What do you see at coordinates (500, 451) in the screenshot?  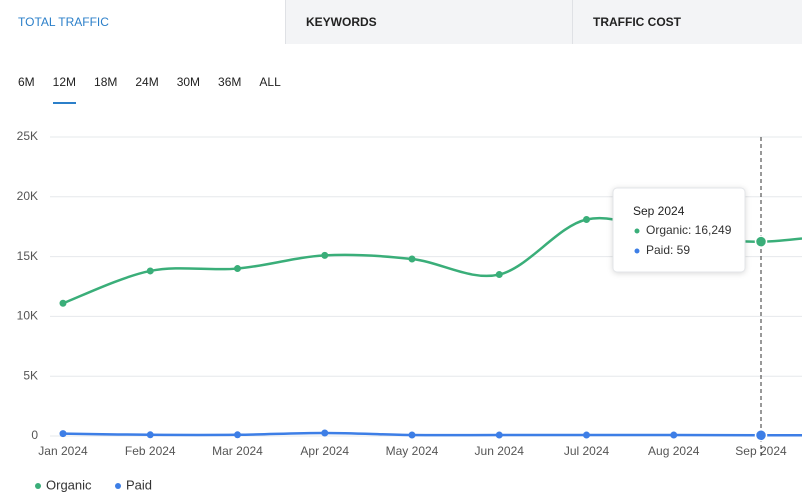 I see `x-tick-label: Jun 2024` at bounding box center [500, 451].